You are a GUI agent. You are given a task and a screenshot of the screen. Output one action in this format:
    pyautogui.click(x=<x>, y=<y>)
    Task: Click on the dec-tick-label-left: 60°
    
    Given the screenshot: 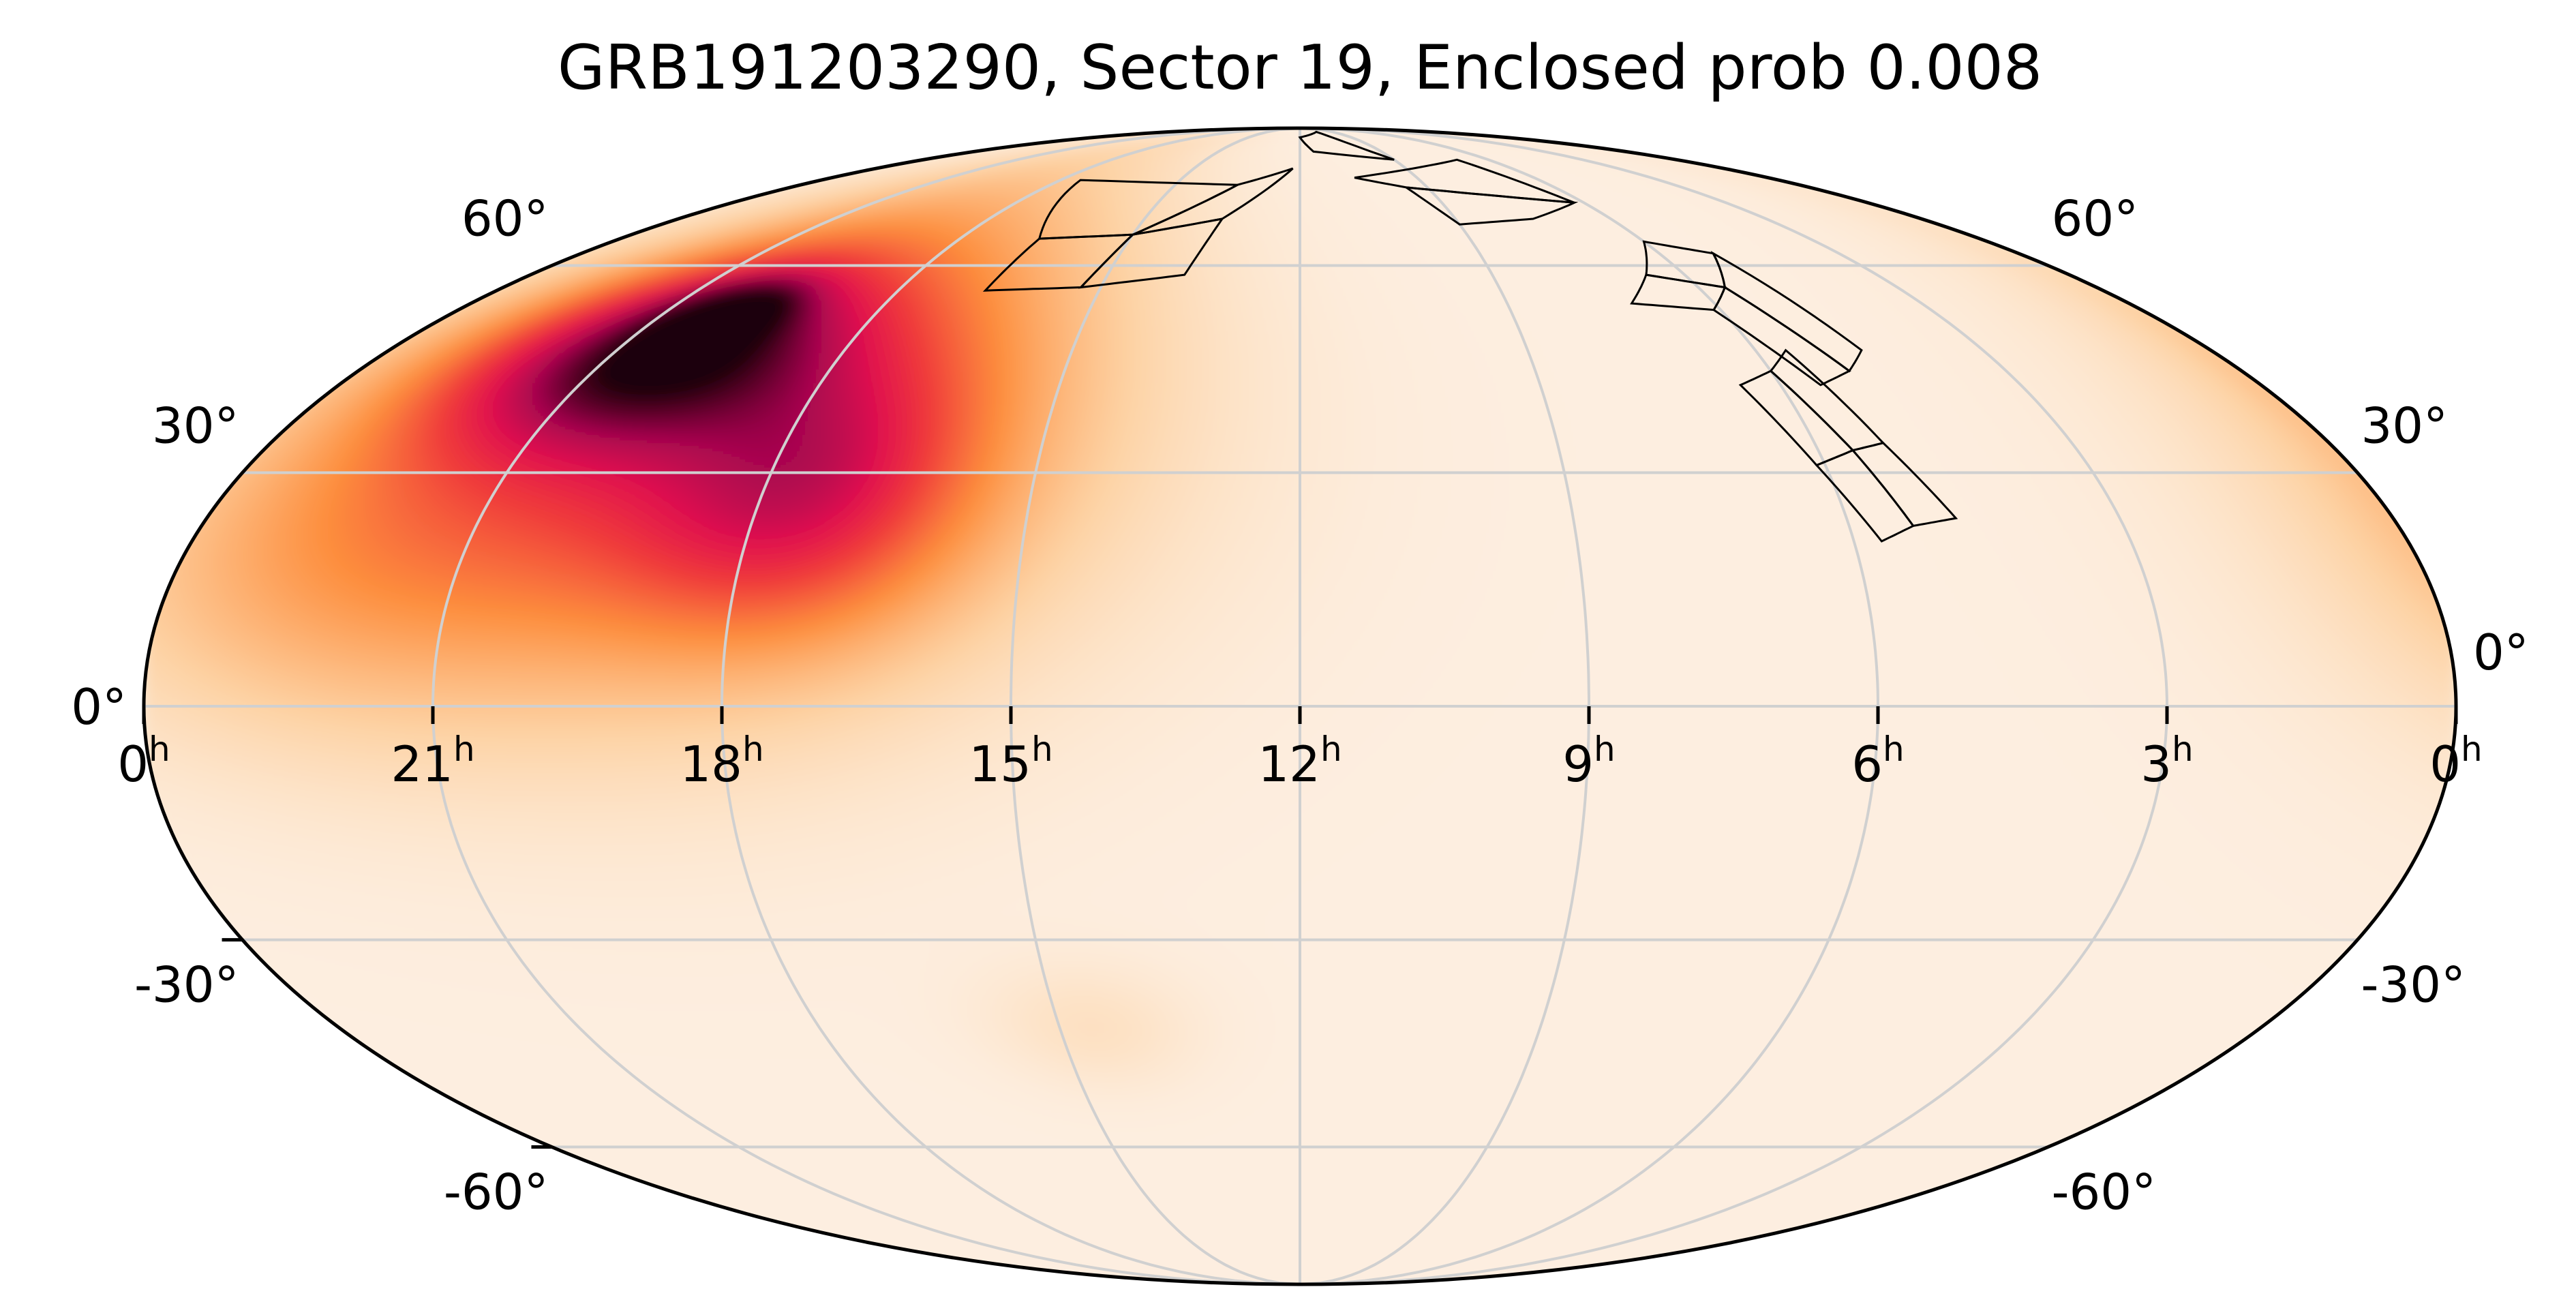 What is the action you would take?
    pyautogui.click(x=505, y=218)
    